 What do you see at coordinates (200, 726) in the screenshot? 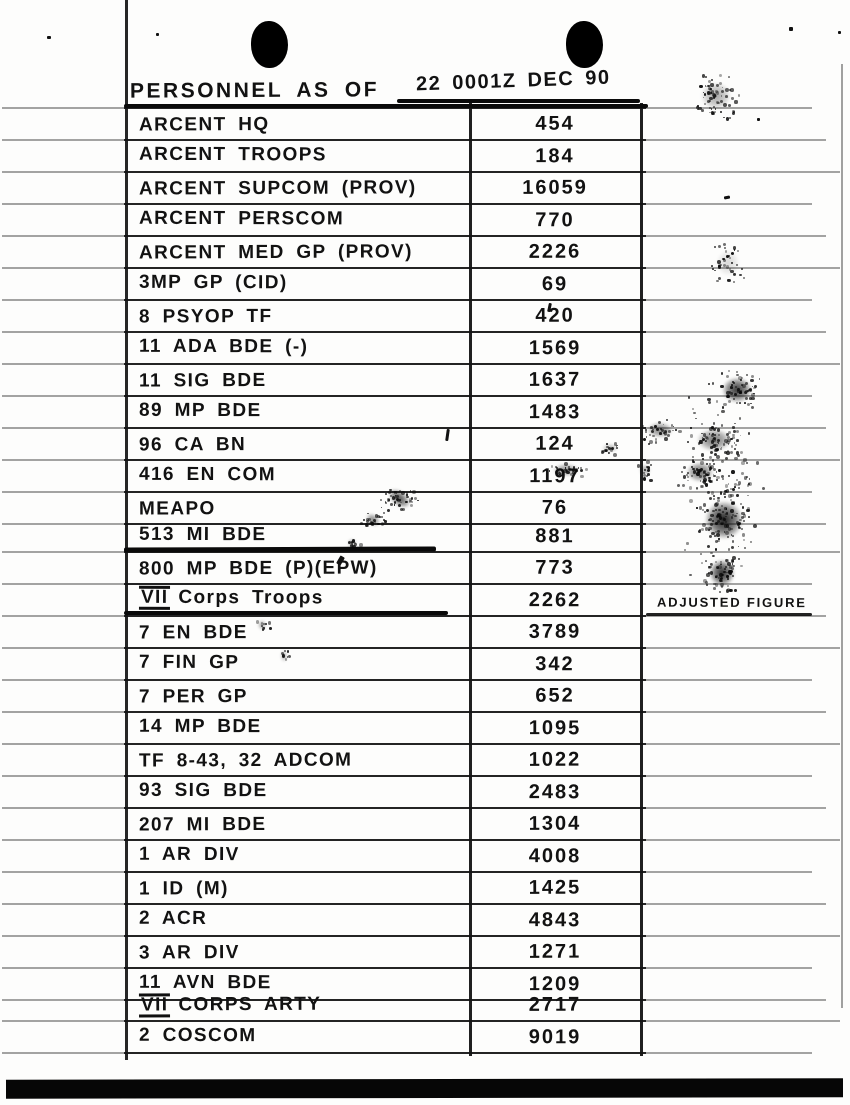
I see `unit-name-text: 14 MP BDE` at bounding box center [200, 726].